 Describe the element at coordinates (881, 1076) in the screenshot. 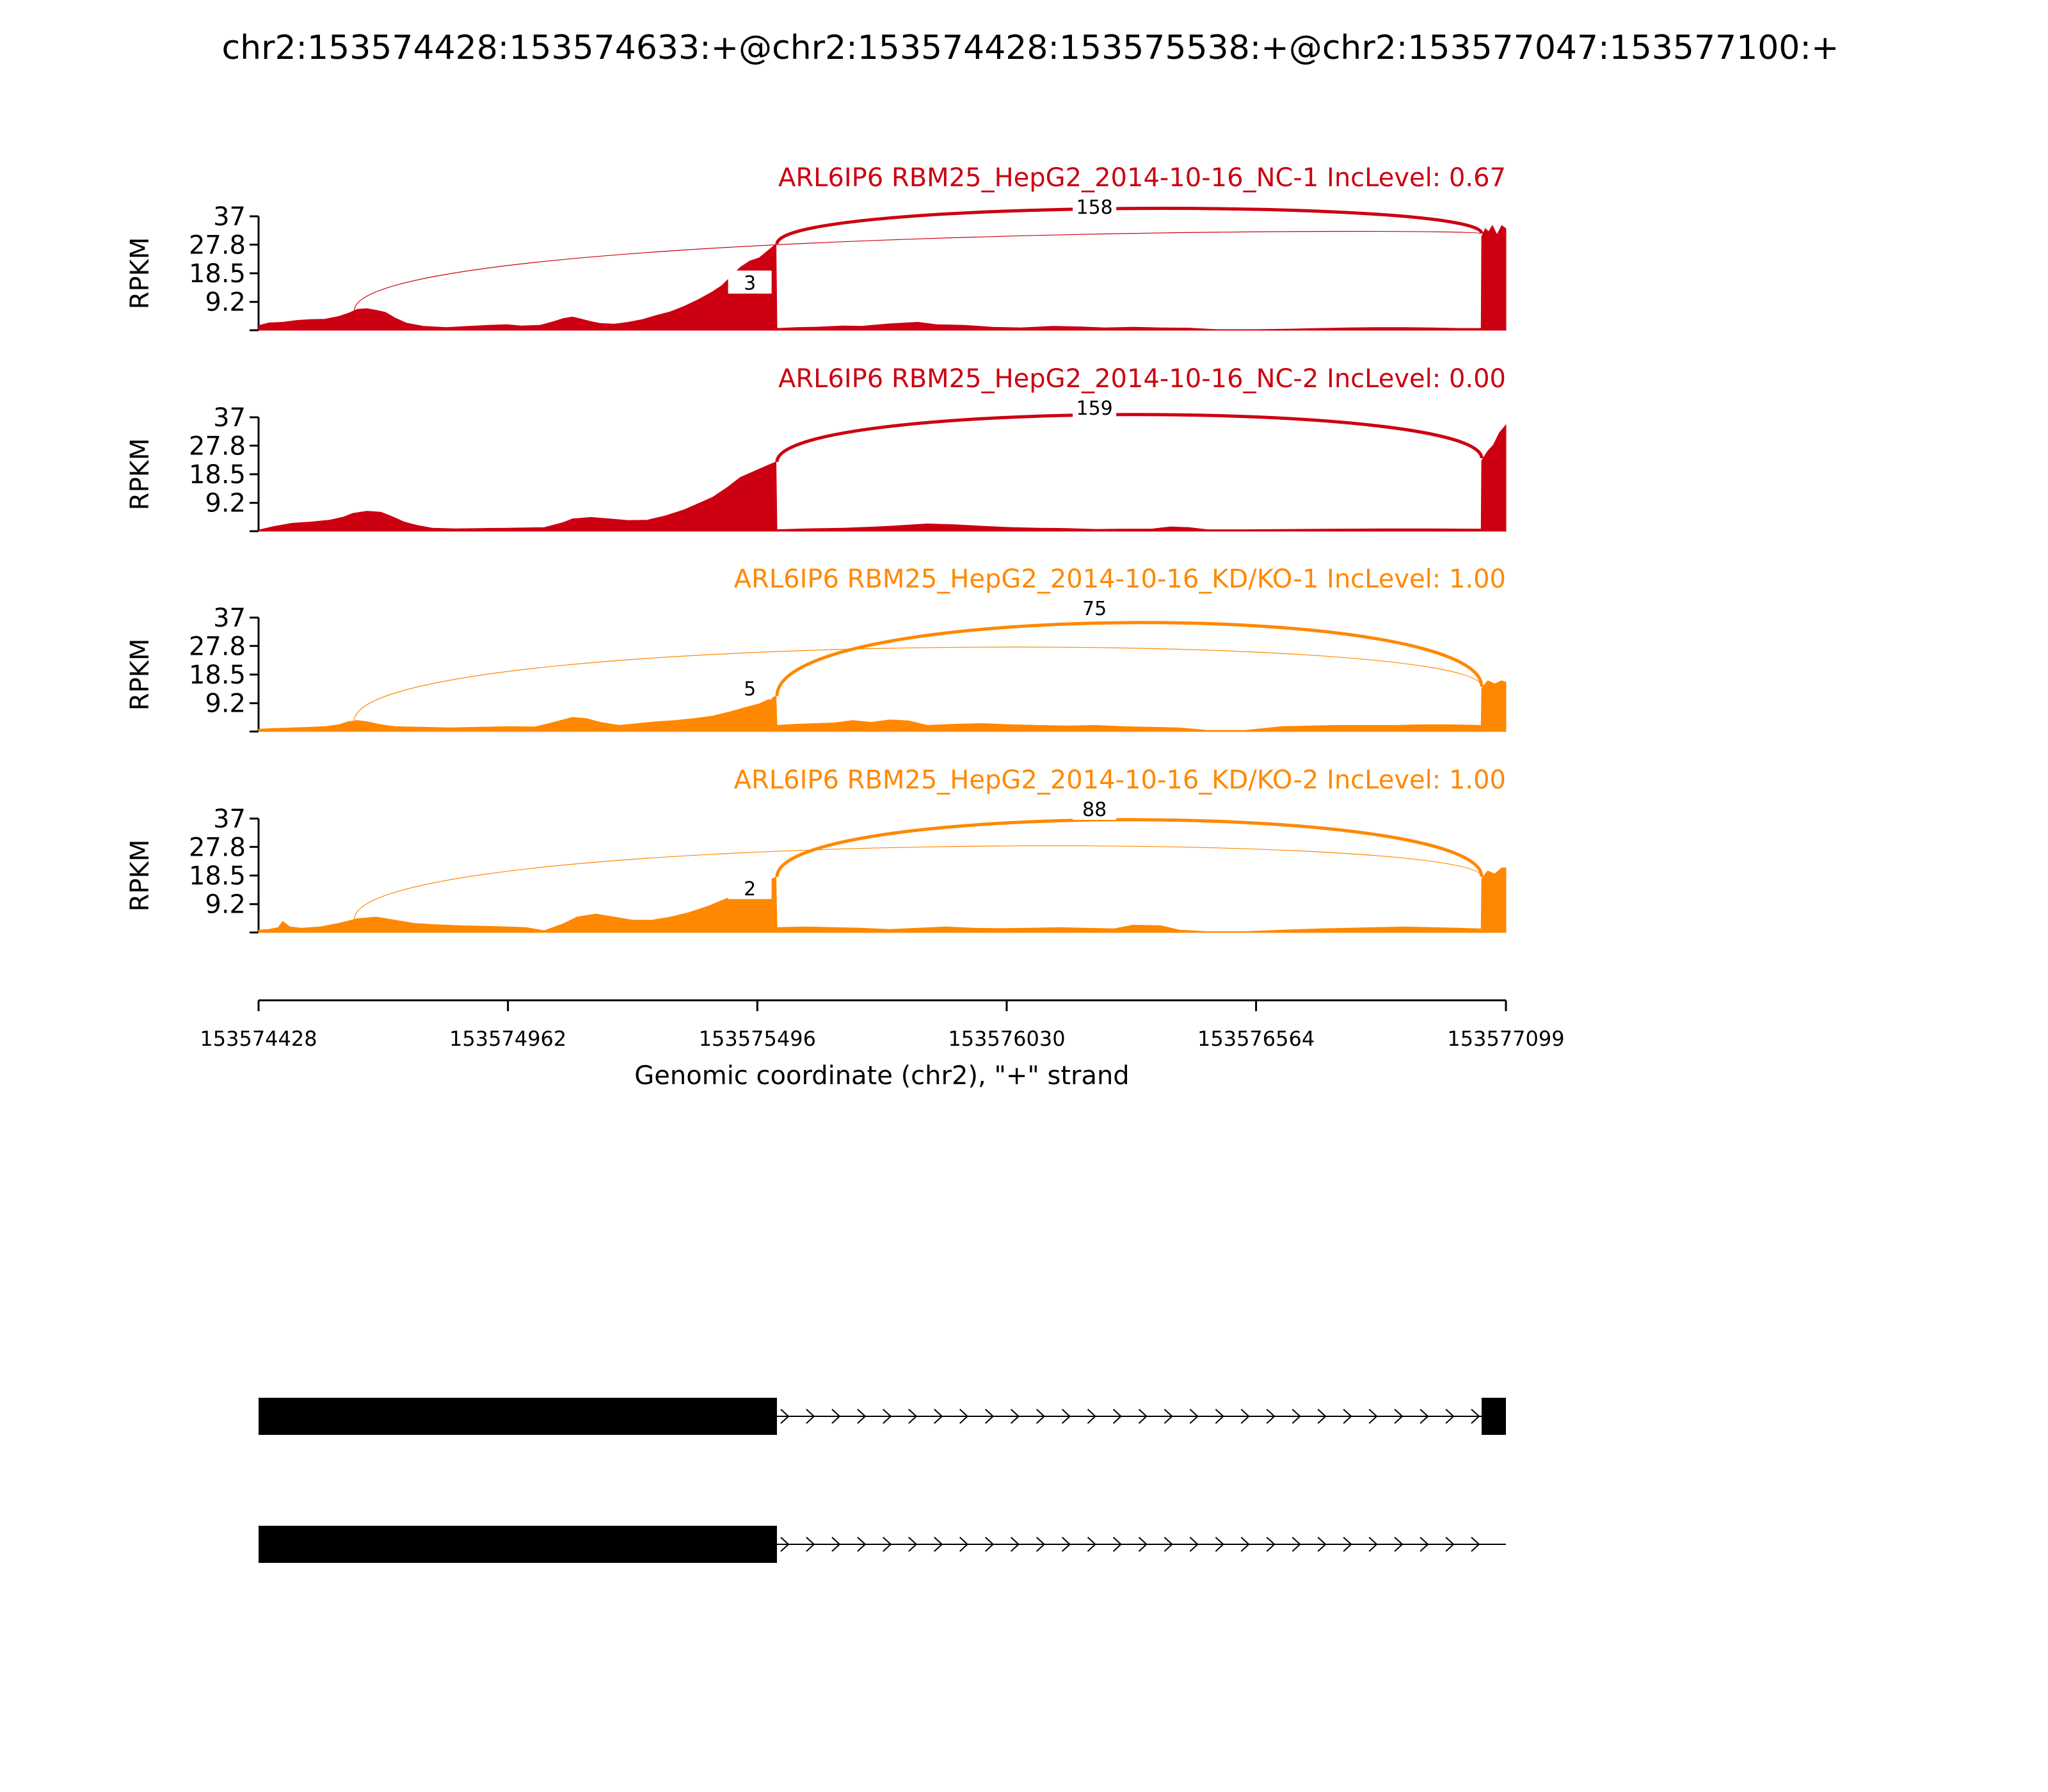

I see `x-axis-label: Genomic coordinate (chr2), "+" strand` at that location.